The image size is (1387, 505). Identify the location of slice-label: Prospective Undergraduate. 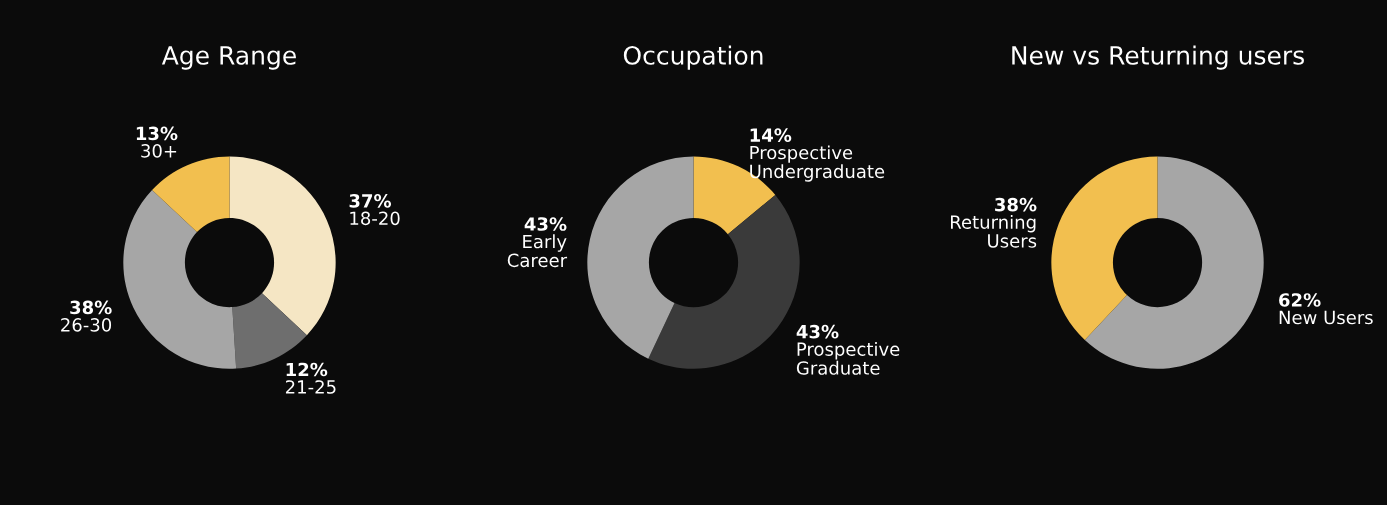
(817, 163).